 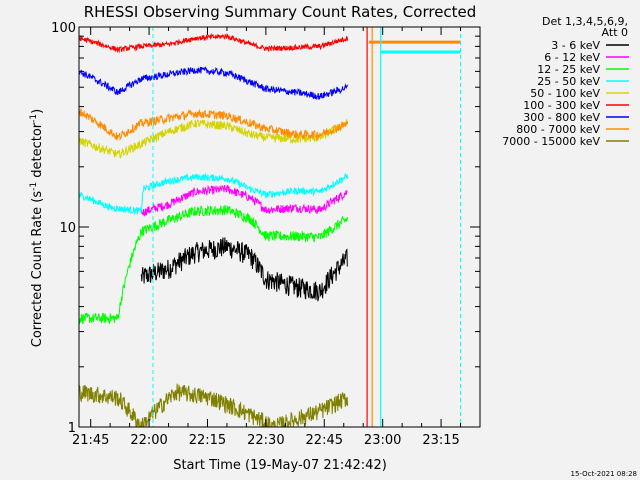 What do you see at coordinates (561, 105) in the screenshot?
I see `legend-label-5: 100 - 300 keV` at bounding box center [561, 105].